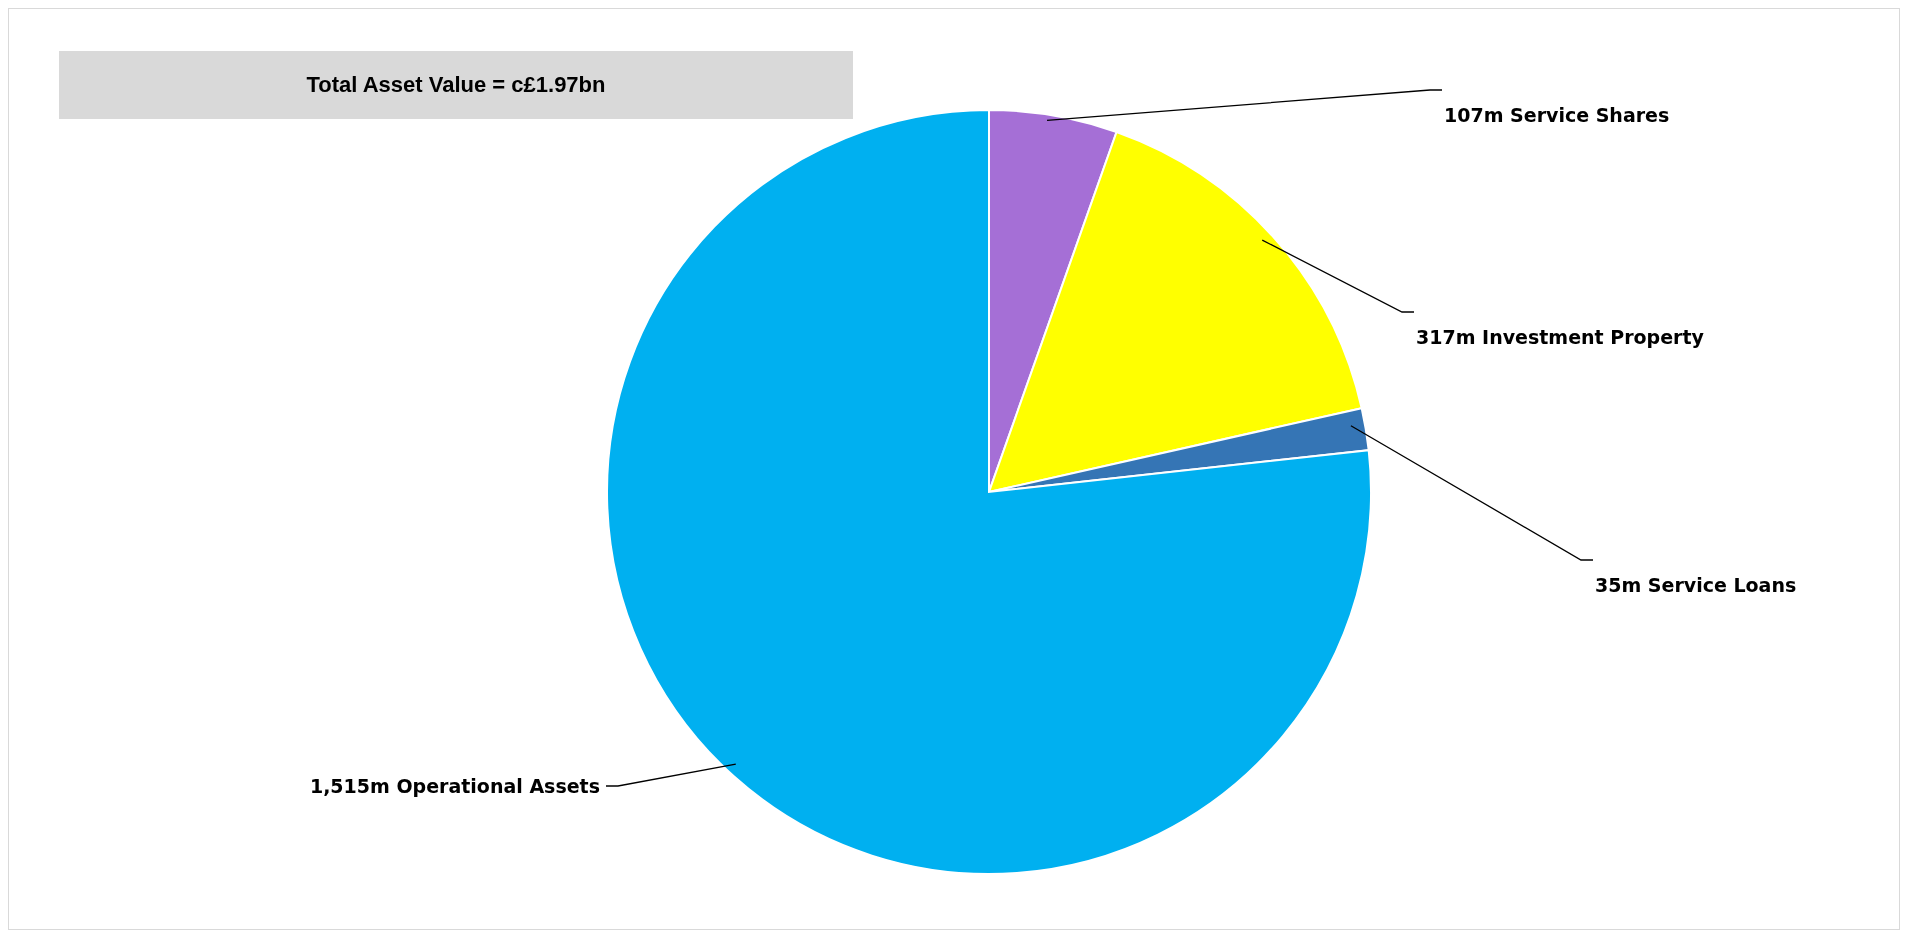  Describe the element at coordinates (456, 85) in the screenshot. I see `chart-title: Total Asset Value = c£1.97bn` at that location.